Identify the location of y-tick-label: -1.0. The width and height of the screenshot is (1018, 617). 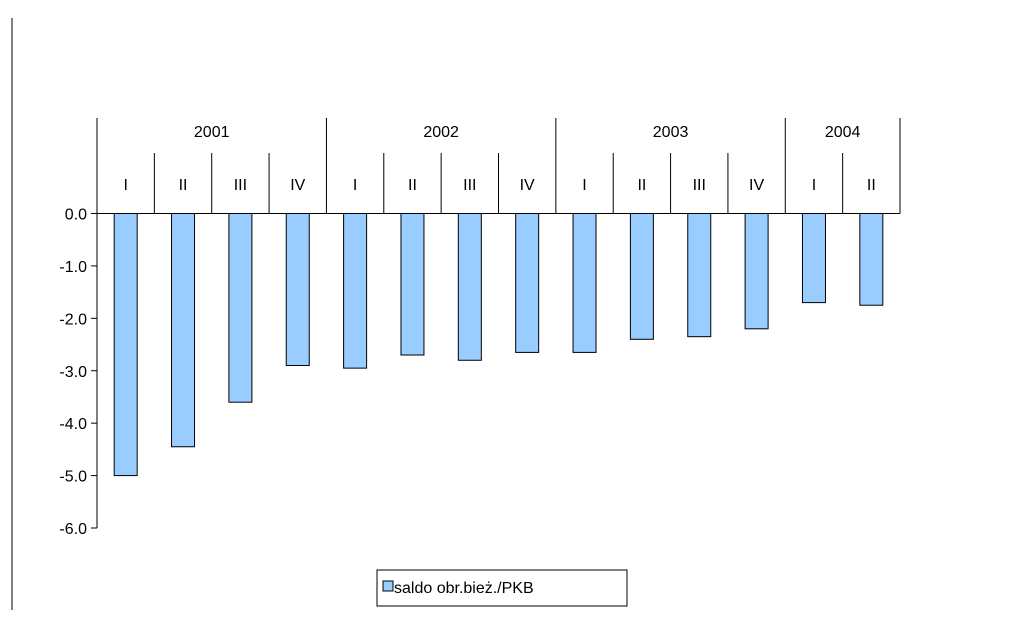
(73, 267).